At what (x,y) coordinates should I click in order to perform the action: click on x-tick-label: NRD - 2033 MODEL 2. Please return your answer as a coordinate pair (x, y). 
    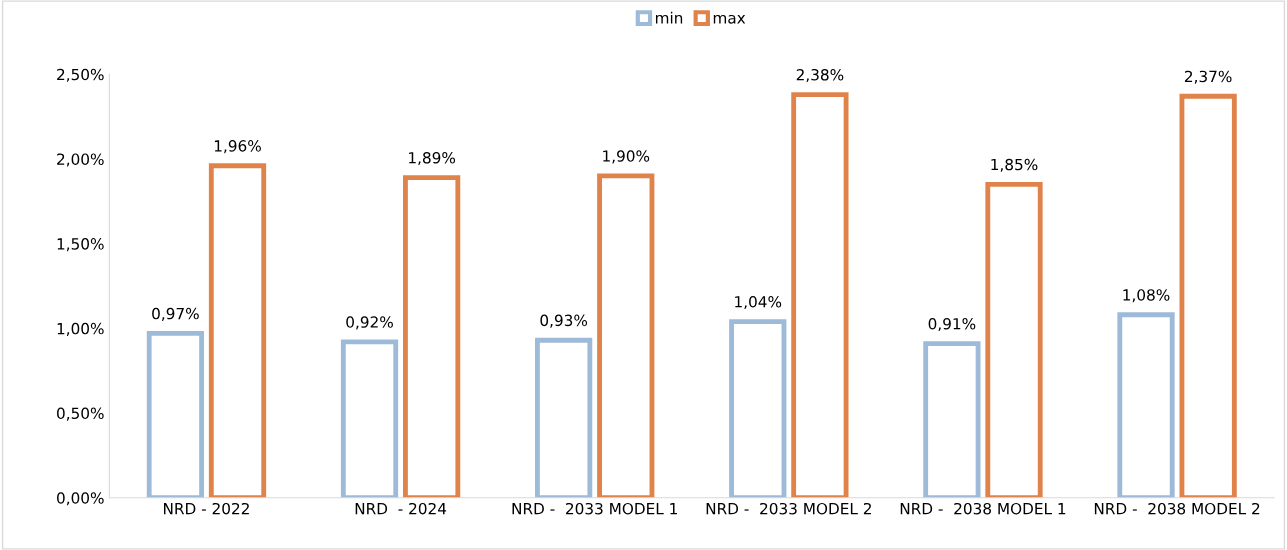
    Looking at the image, I should click on (788, 508).